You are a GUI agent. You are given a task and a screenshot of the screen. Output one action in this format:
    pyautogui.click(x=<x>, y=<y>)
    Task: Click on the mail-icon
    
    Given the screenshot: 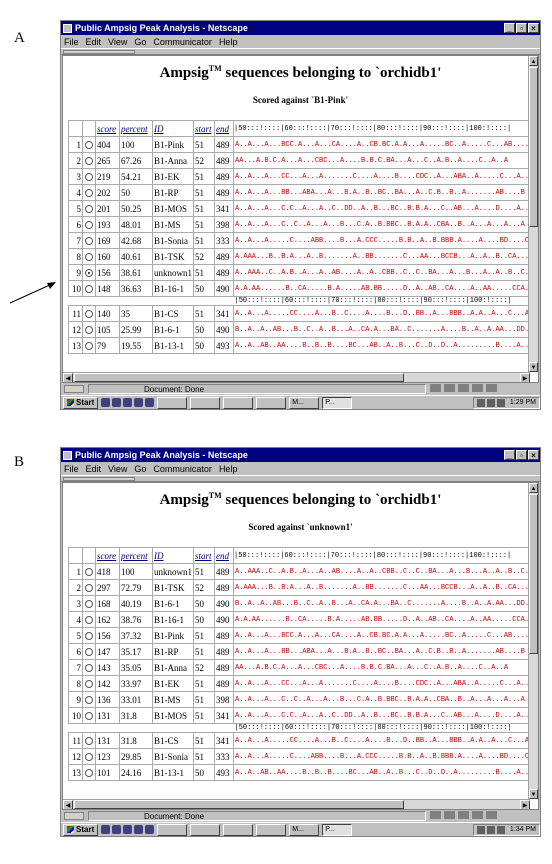 What is the action you would take?
    pyautogui.click(x=449, y=815)
    